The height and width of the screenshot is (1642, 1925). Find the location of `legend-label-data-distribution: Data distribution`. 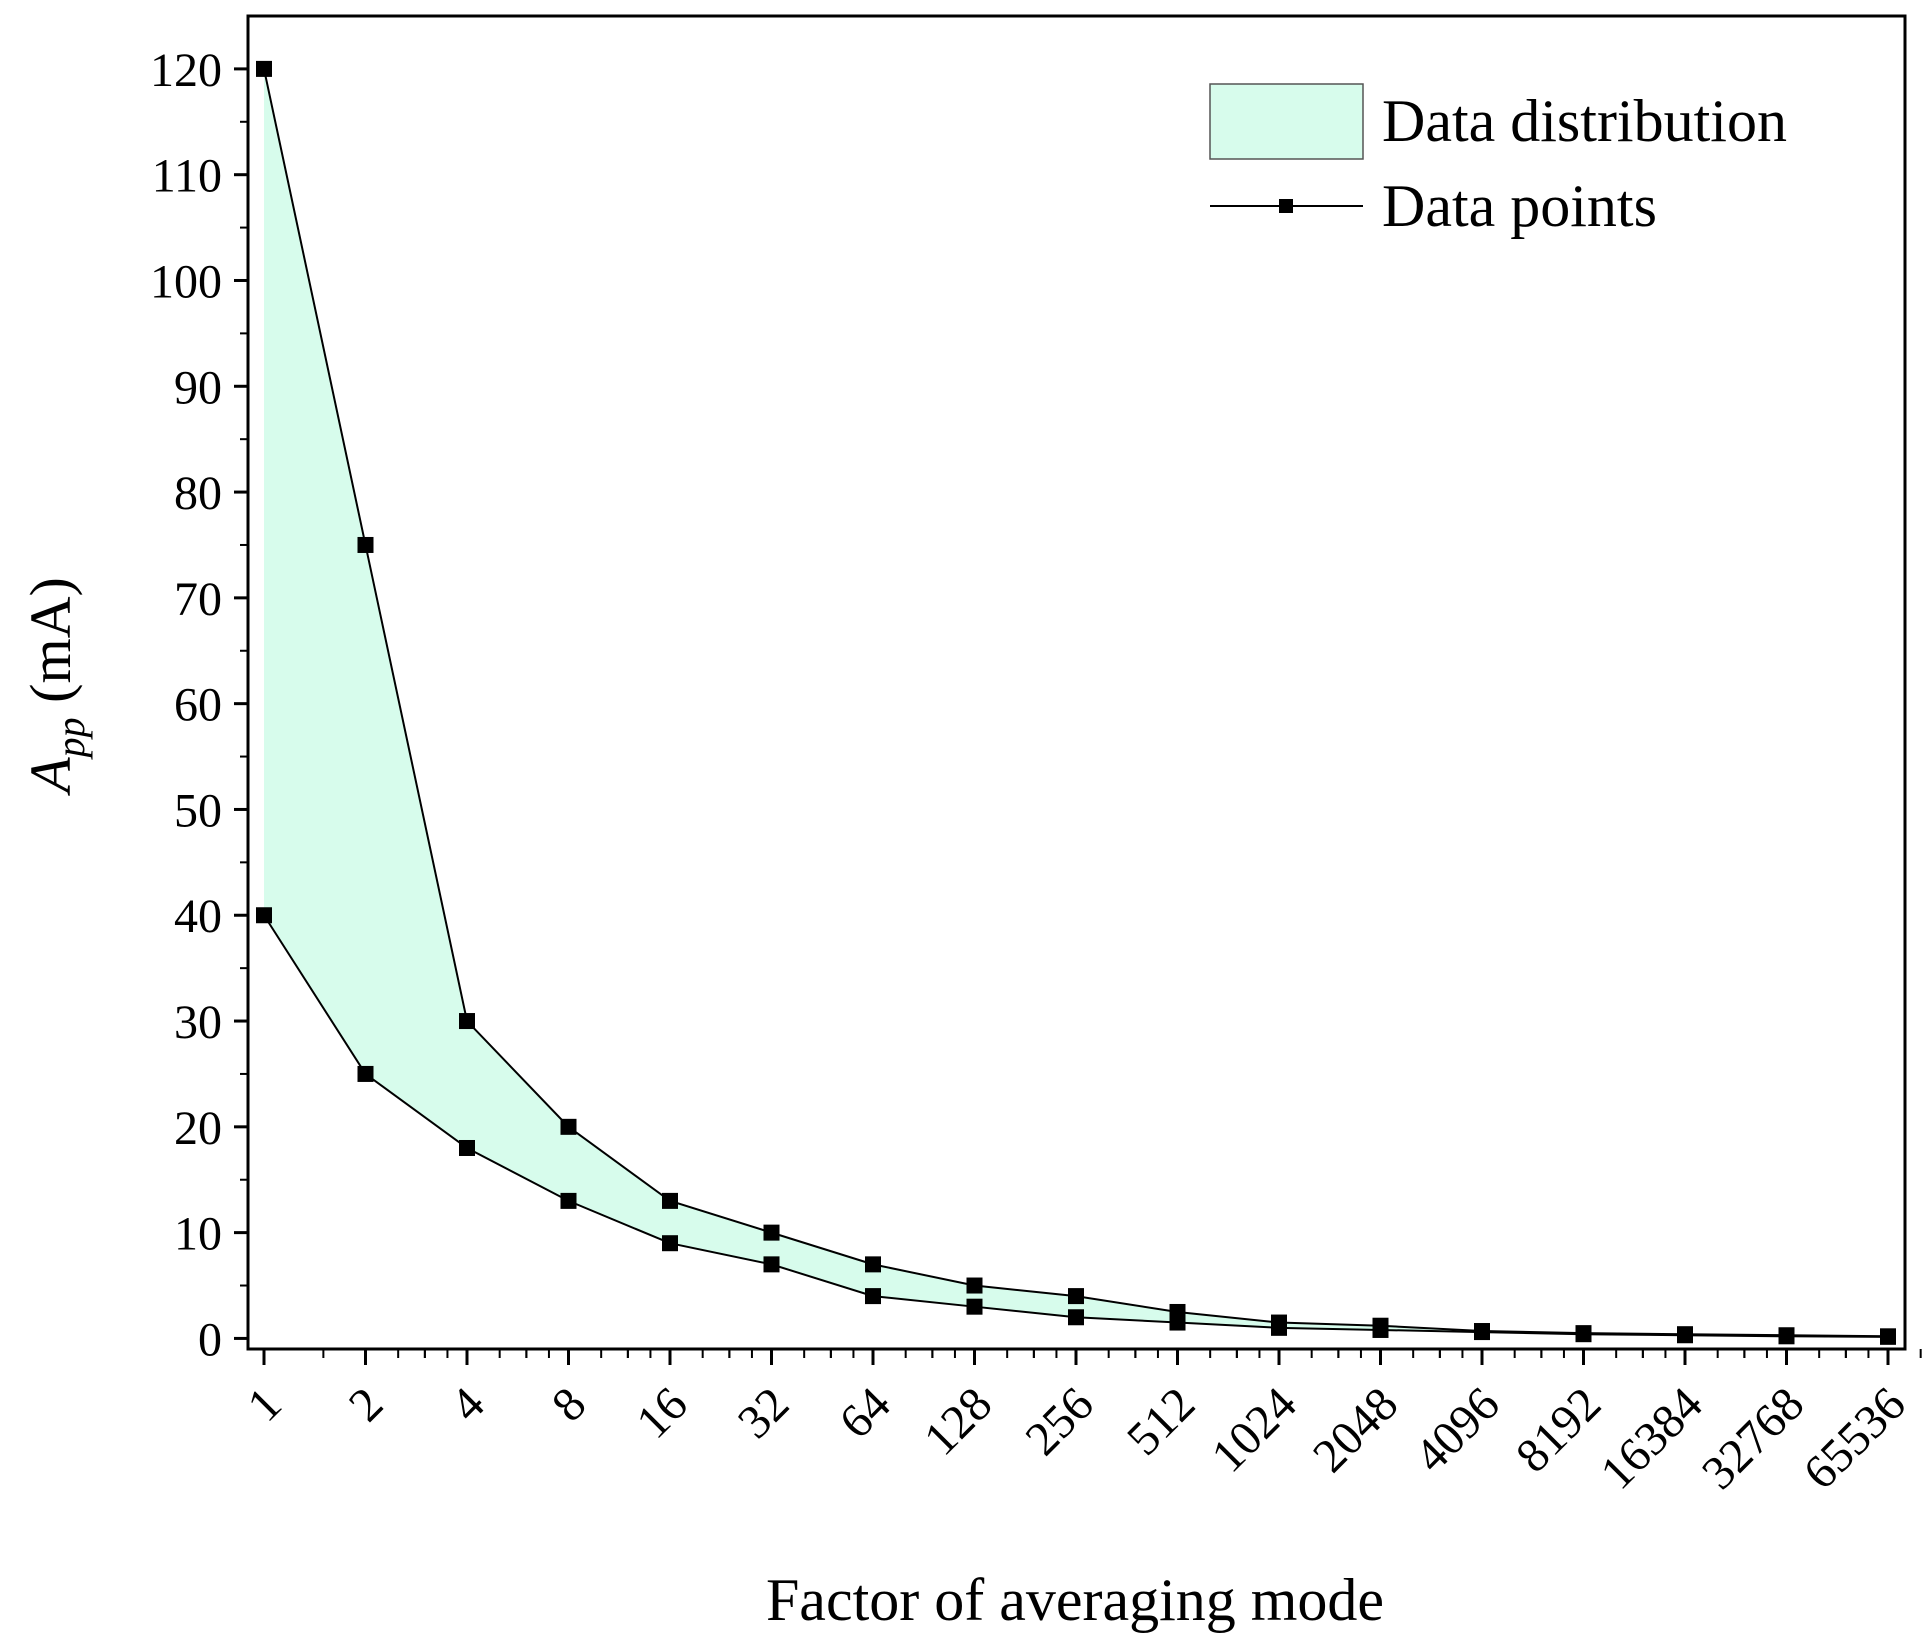

legend-label-data-distribution: Data distribution is located at coordinates (1584, 121).